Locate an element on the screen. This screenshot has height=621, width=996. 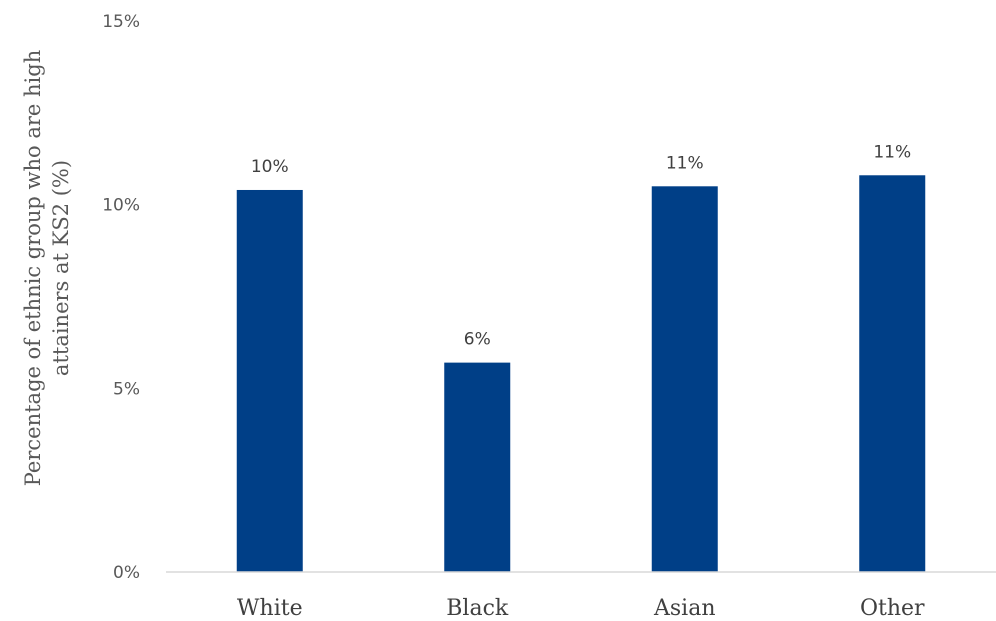
y-tick-label: 0% is located at coordinates (126, 573).